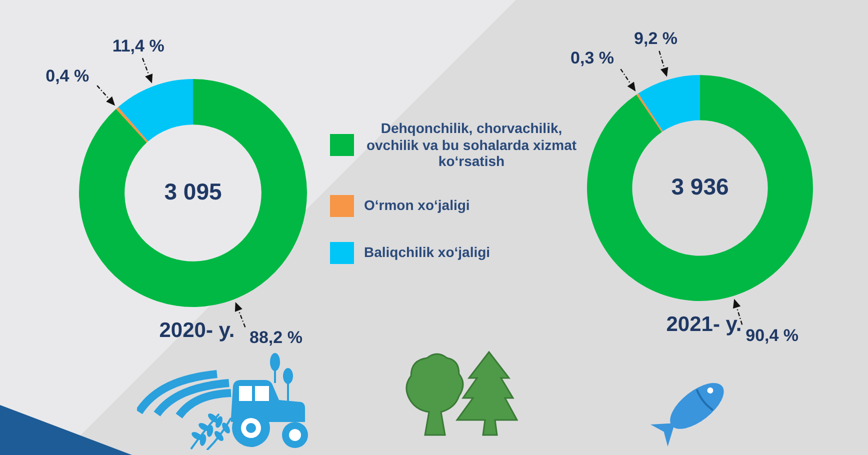 The width and height of the screenshot is (868, 455). Describe the element at coordinates (276, 338) in the screenshot. I see `data-label: 88,2 %` at that location.